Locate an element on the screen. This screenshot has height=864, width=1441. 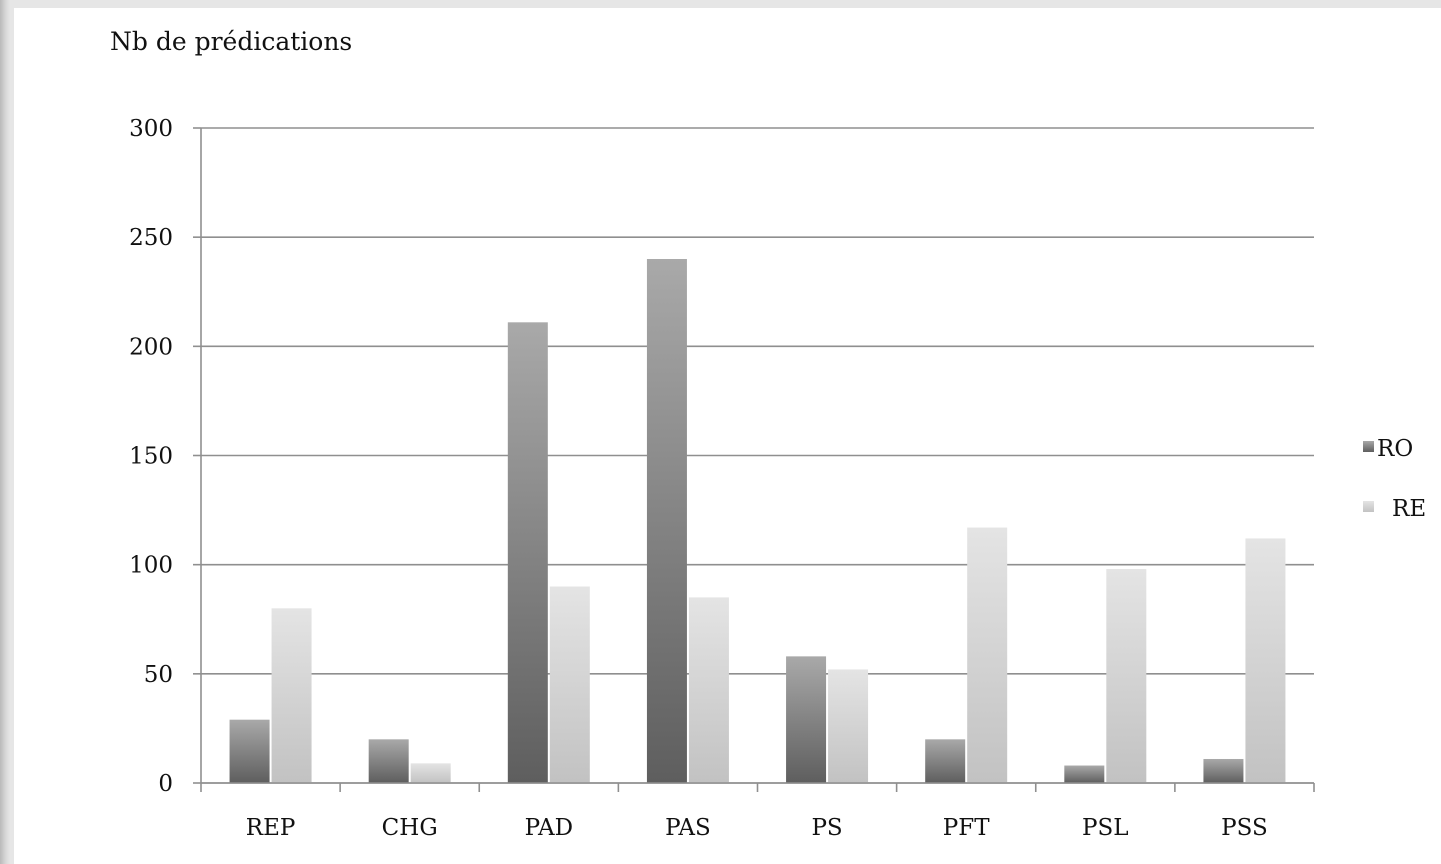
y-axis-label: Nb de prédications is located at coordinates (231, 41).